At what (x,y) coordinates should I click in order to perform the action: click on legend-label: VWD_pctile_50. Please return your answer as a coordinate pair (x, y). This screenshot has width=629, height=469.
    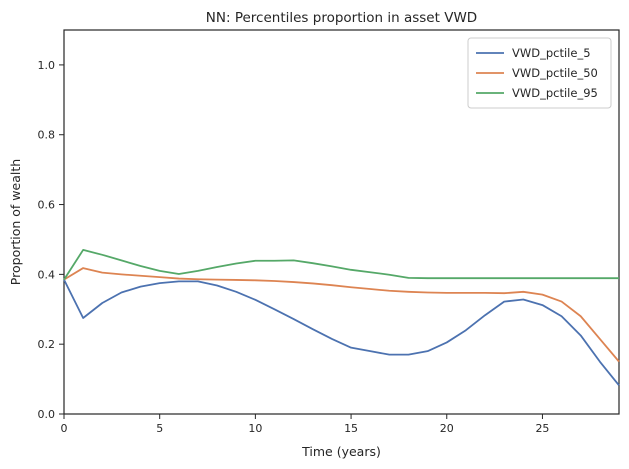
    Looking at the image, I should click on (555, 73).